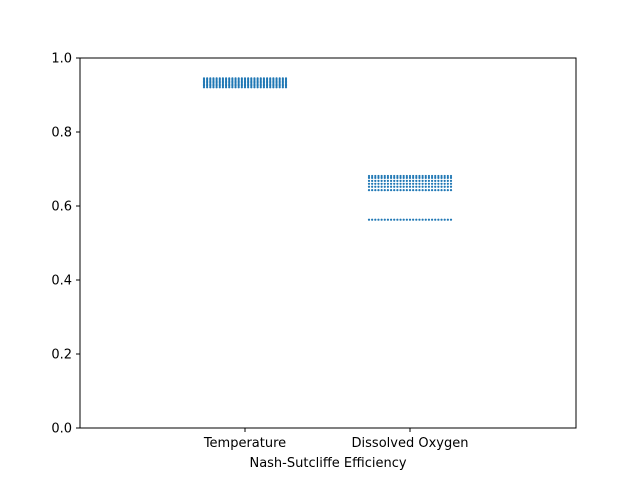  Describe the element at coordinates (61, 355) in the screenshot. I see `y-tick-label: 0.2` at that location.